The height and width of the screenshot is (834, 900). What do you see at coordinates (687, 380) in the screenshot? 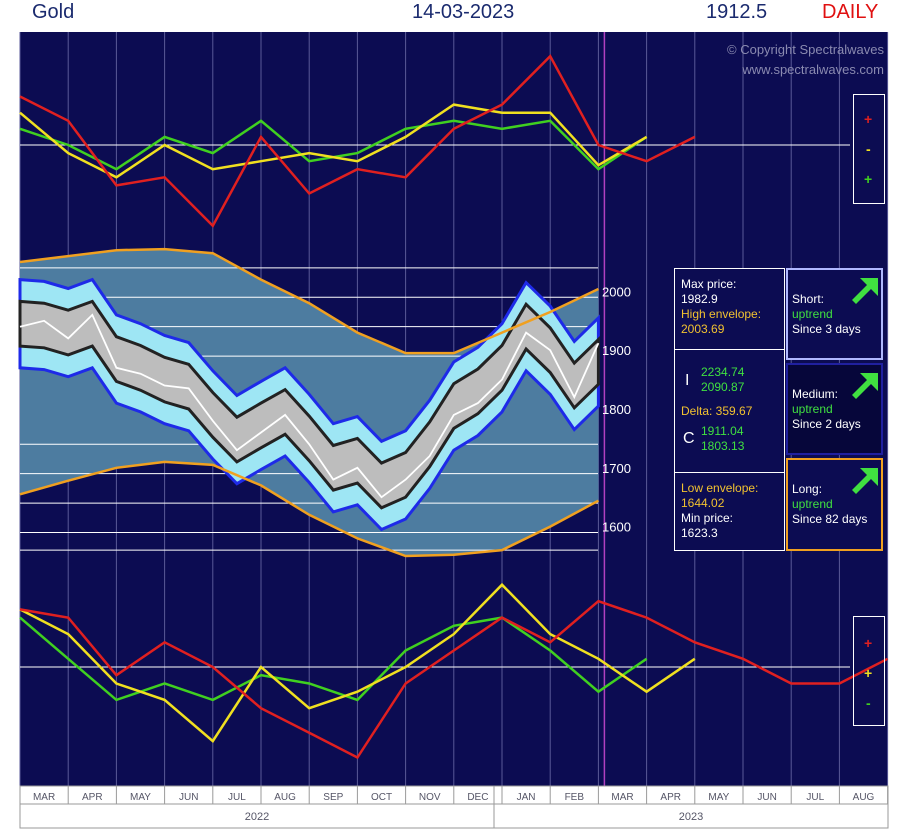
I see `i-label: I` at bounding box center [687, 380].